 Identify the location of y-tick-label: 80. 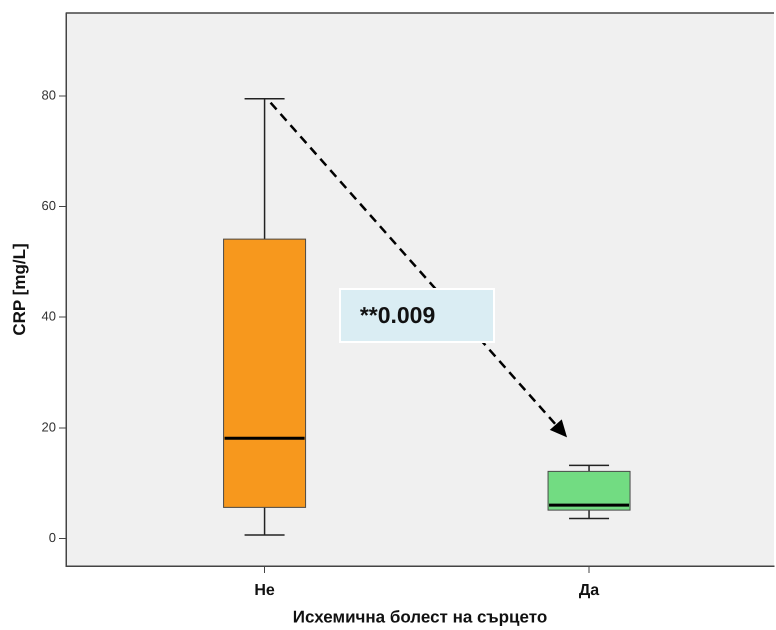
(49, 95).